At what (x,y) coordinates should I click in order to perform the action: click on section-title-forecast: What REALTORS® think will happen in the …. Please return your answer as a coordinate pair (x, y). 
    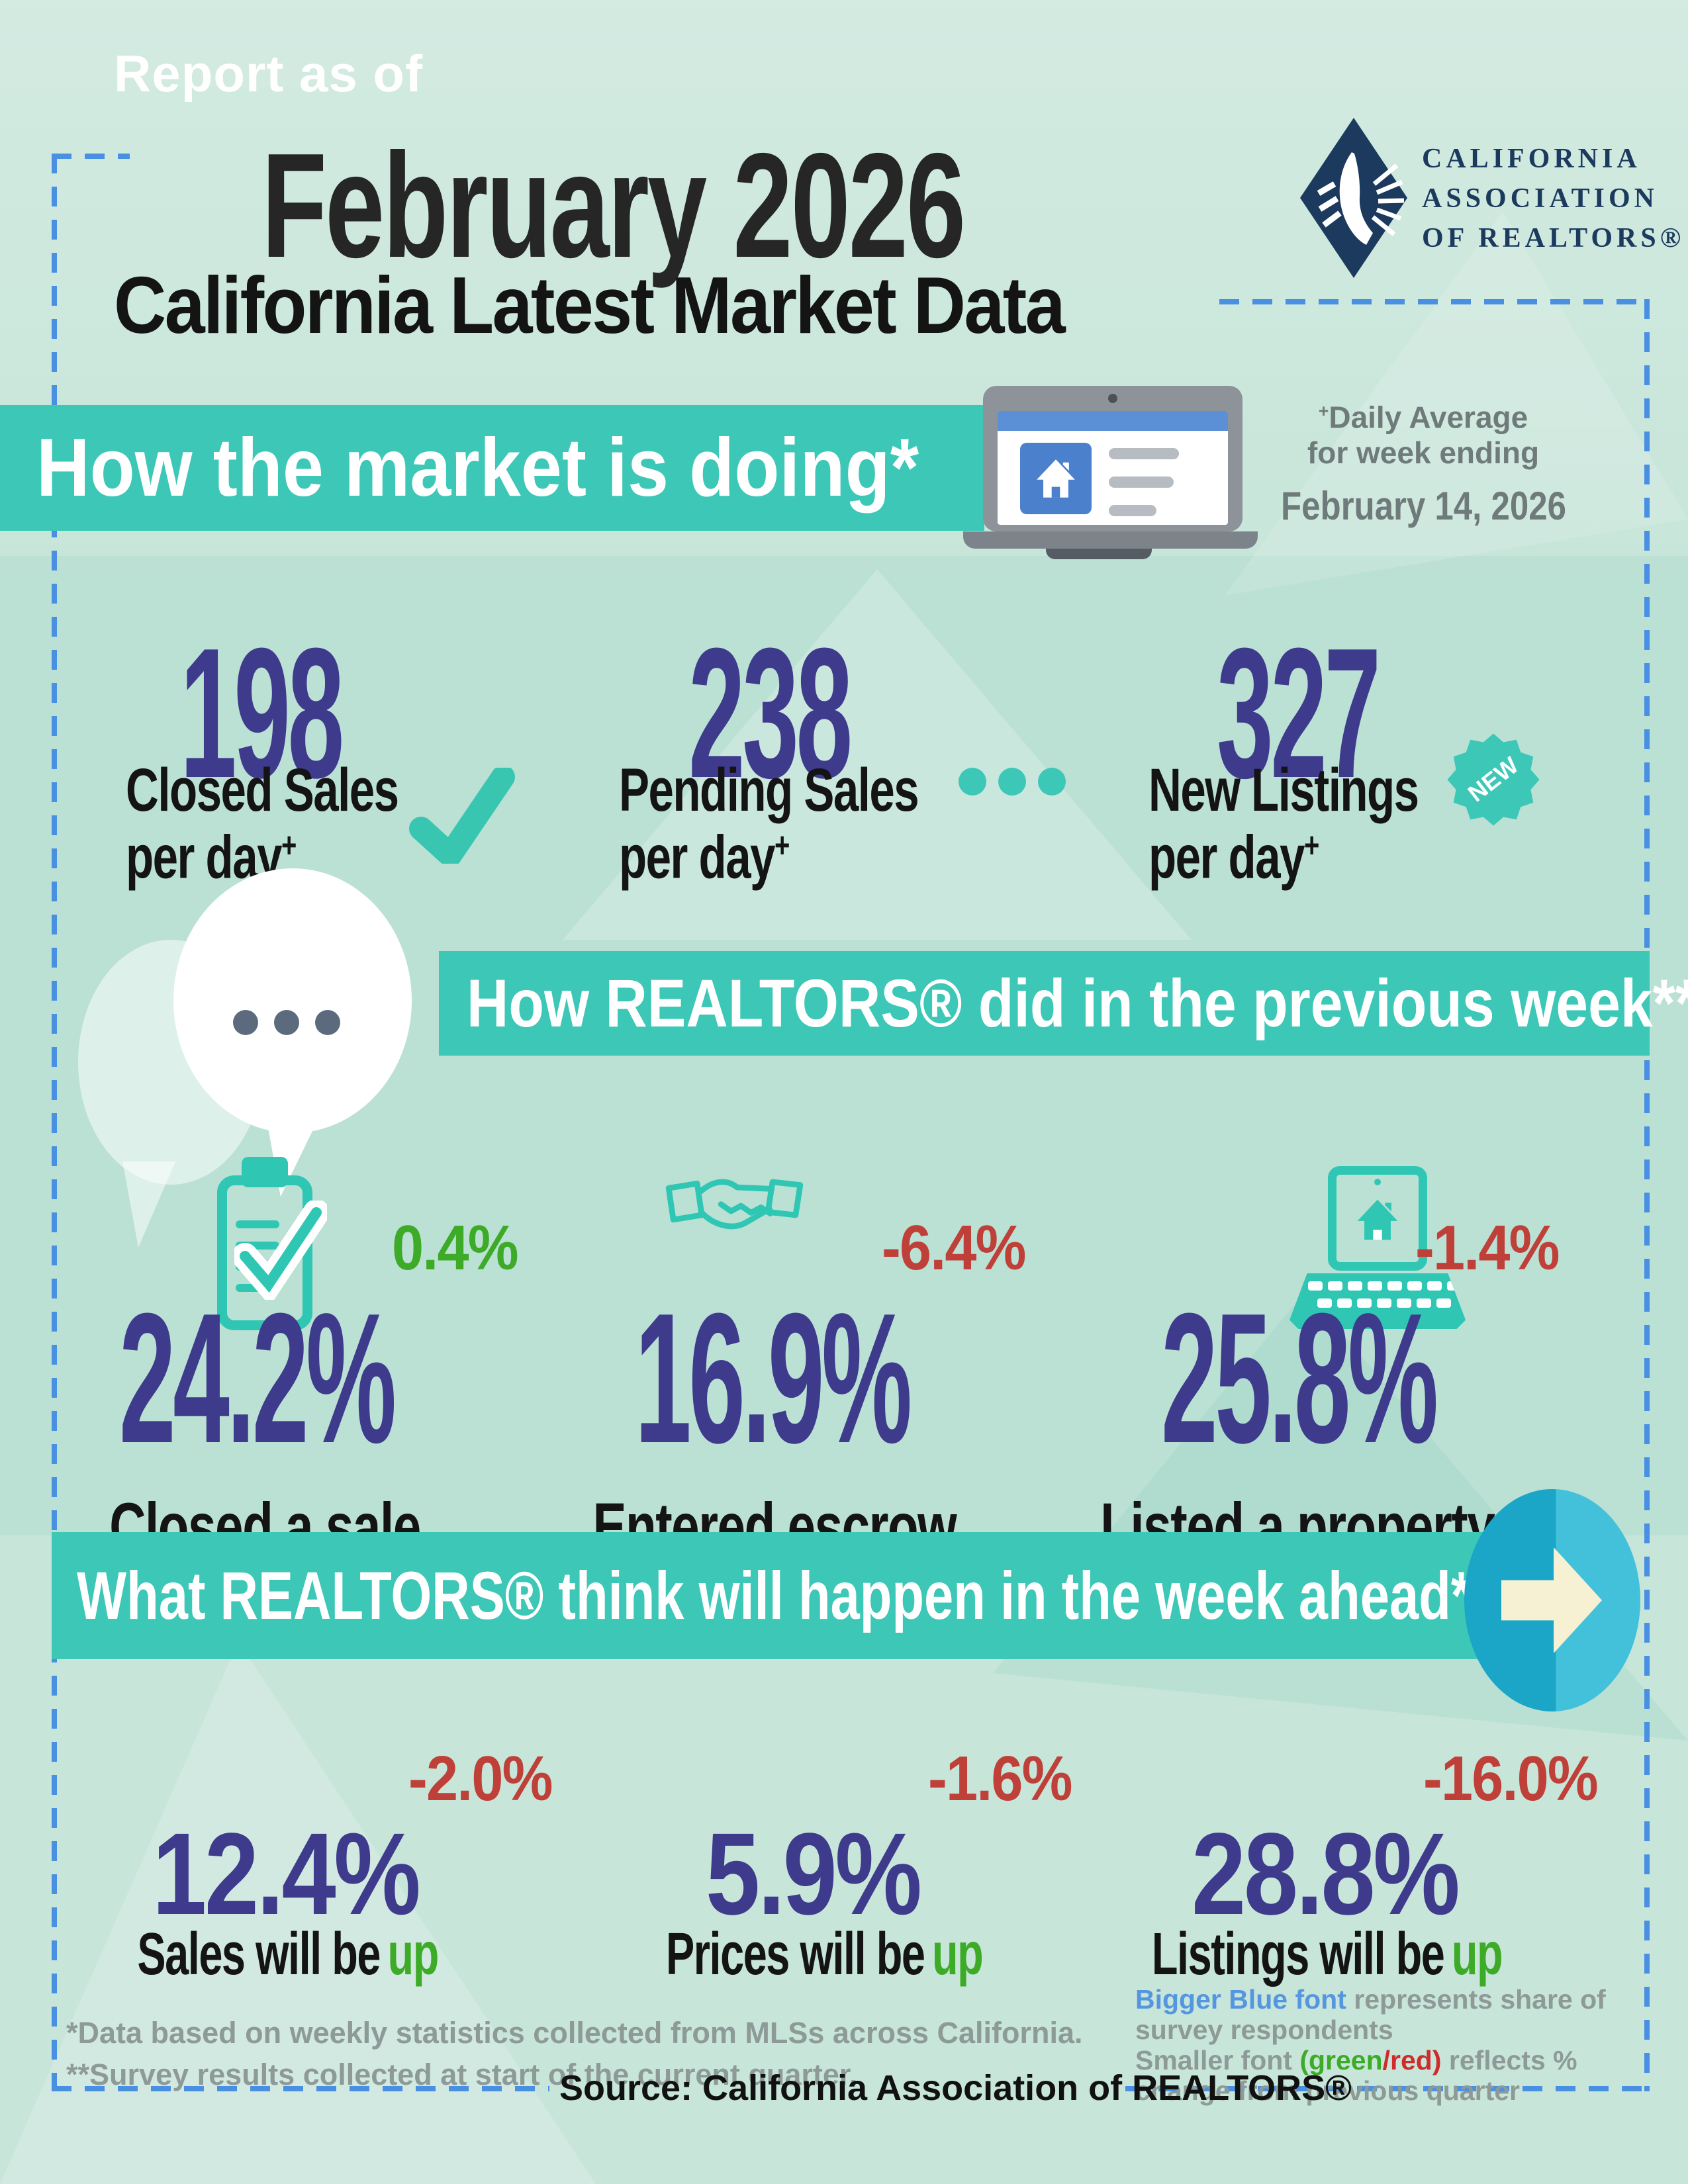
    Looking at the image, I should click on (784, 1595).